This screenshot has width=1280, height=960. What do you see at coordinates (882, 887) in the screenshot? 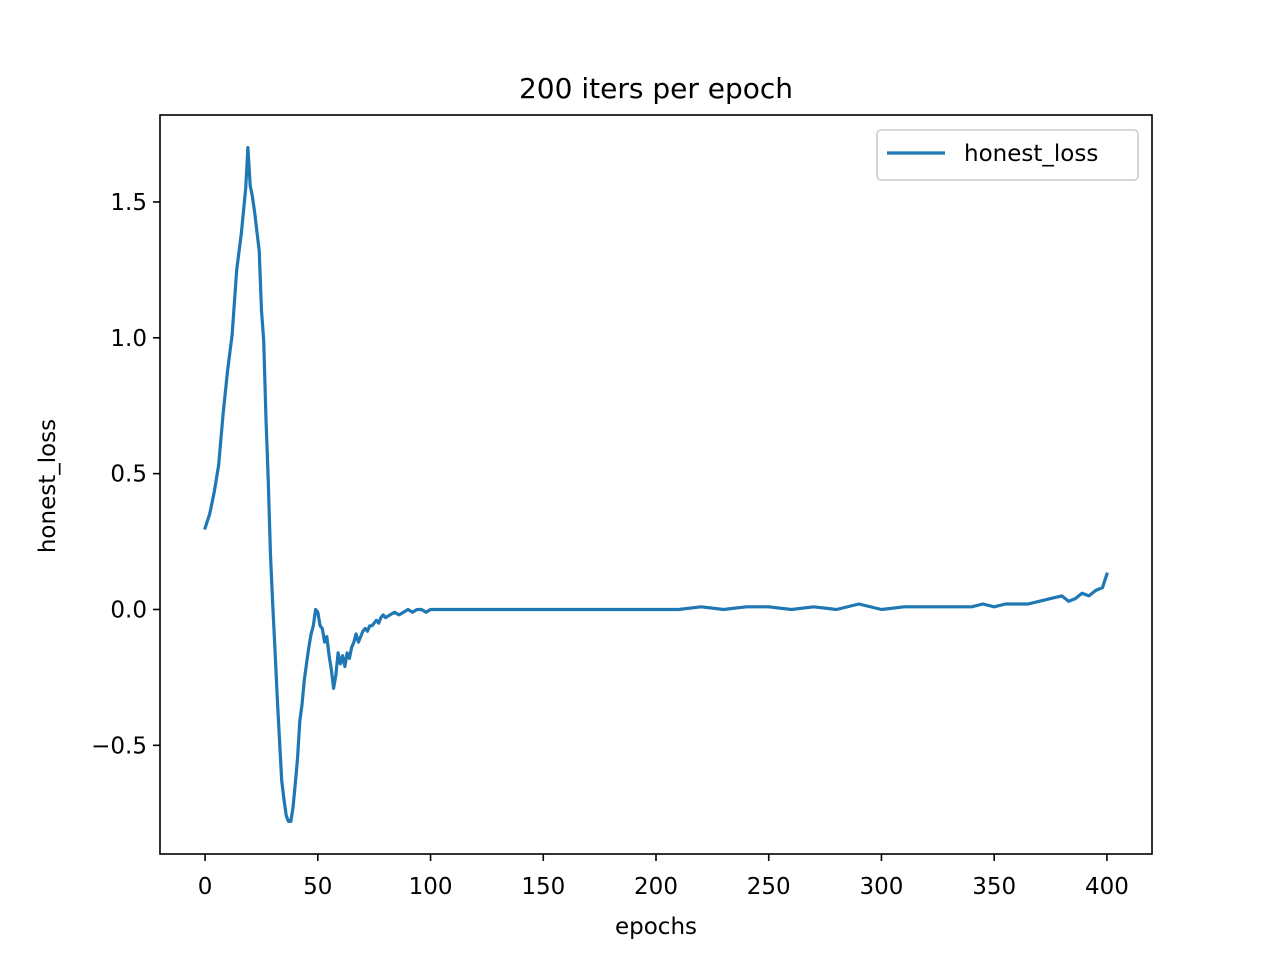
I see `x-tick-label: 300` at bounding box center [882, 887].